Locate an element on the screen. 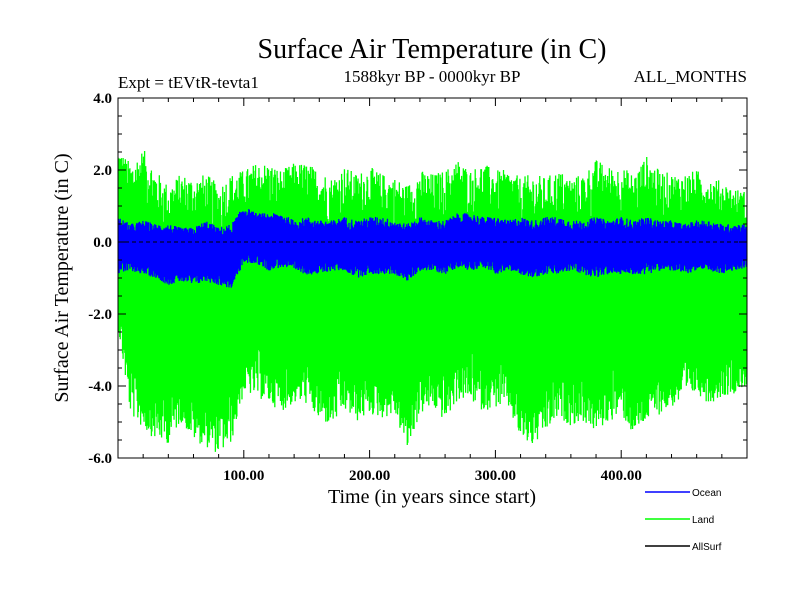 Image resolution: width=800 pixels, height=600 pixels. x-axis-label: Time (in years since start) is located at coordinates (432, 497).